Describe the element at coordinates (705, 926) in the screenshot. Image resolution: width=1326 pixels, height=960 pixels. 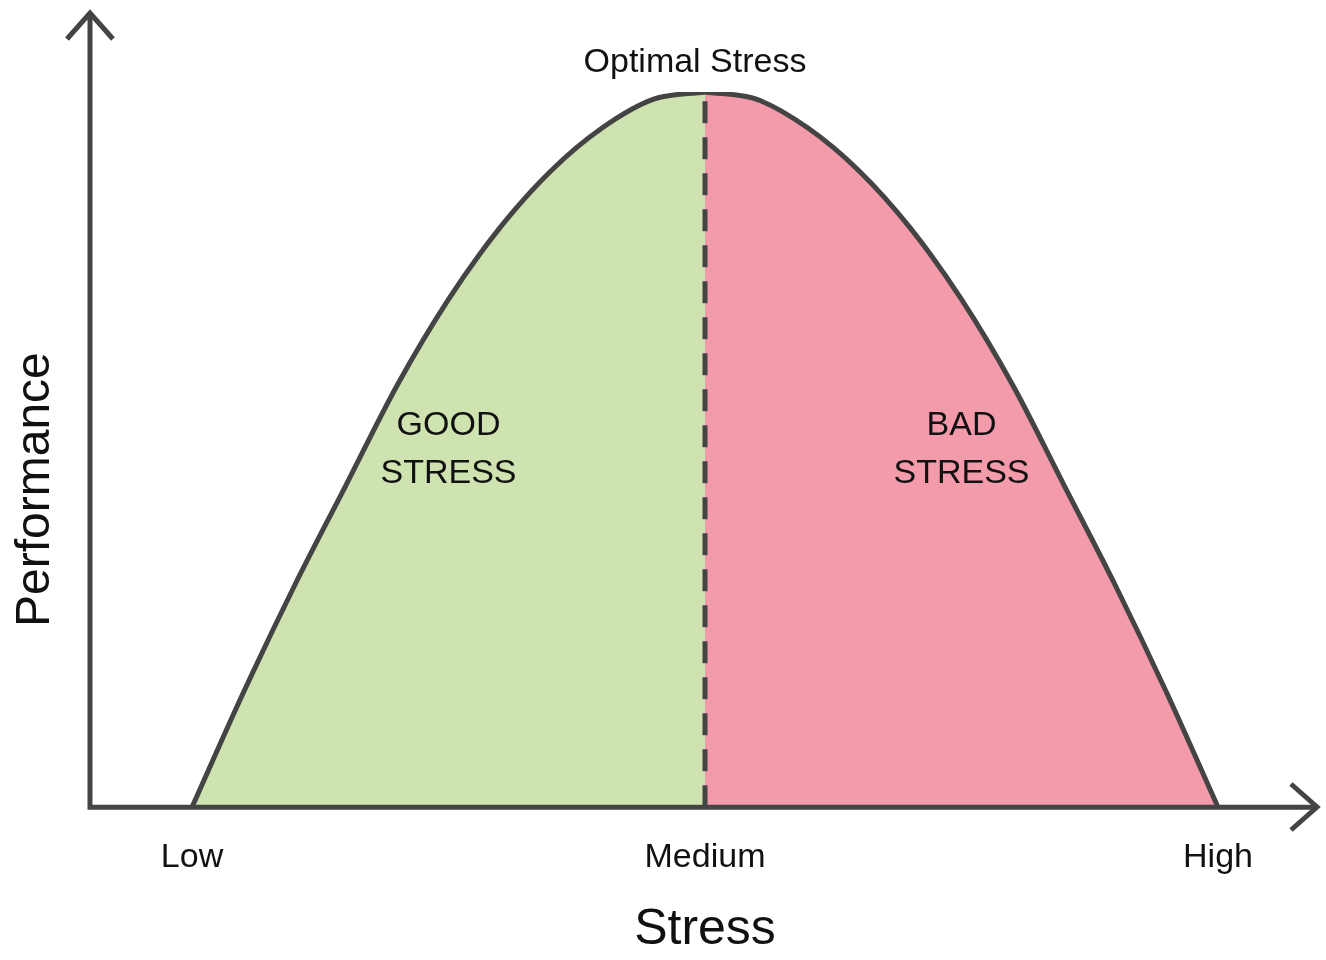
I see `x-axis-title: Stress` at that location.